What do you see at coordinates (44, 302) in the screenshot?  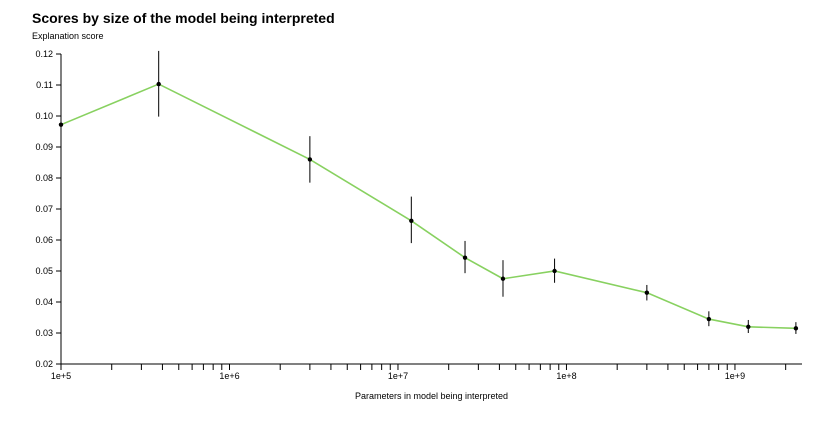 I see `y-tick-label: 0.04` at bounding box center [44, 302].